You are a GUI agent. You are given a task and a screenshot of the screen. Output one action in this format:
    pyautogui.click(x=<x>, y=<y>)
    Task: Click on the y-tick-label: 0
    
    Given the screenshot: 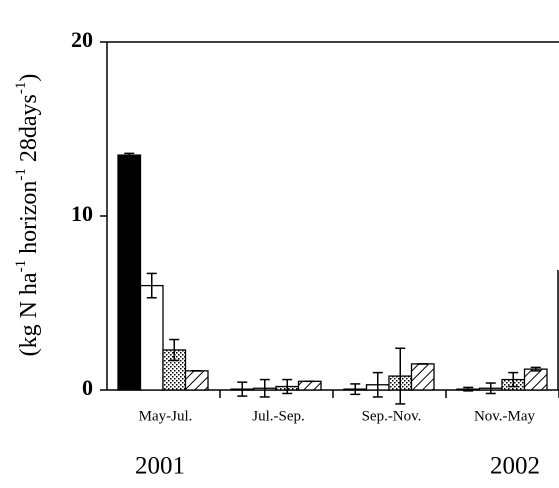 What is the action you would take?
    pyautogui.click(x=87, y=387)
    